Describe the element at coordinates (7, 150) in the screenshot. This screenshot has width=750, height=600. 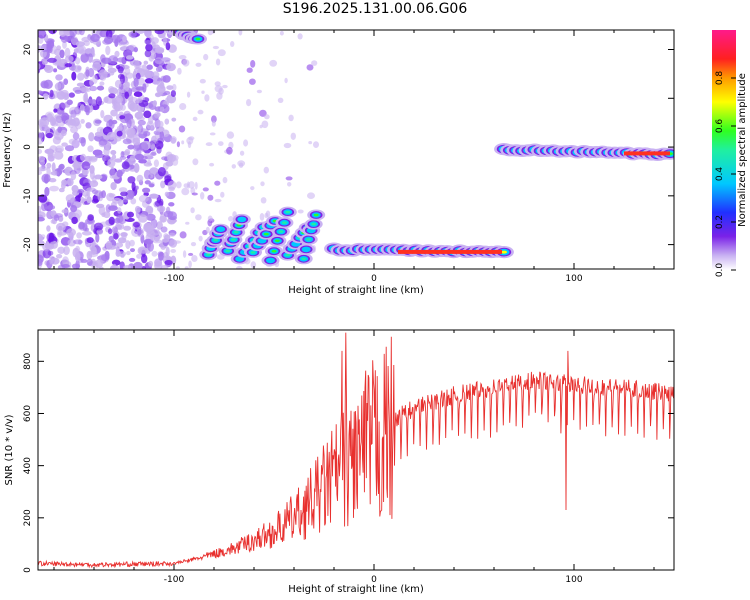
I see `spectrogram-ylabel: Frequency (Hz)` at that location.